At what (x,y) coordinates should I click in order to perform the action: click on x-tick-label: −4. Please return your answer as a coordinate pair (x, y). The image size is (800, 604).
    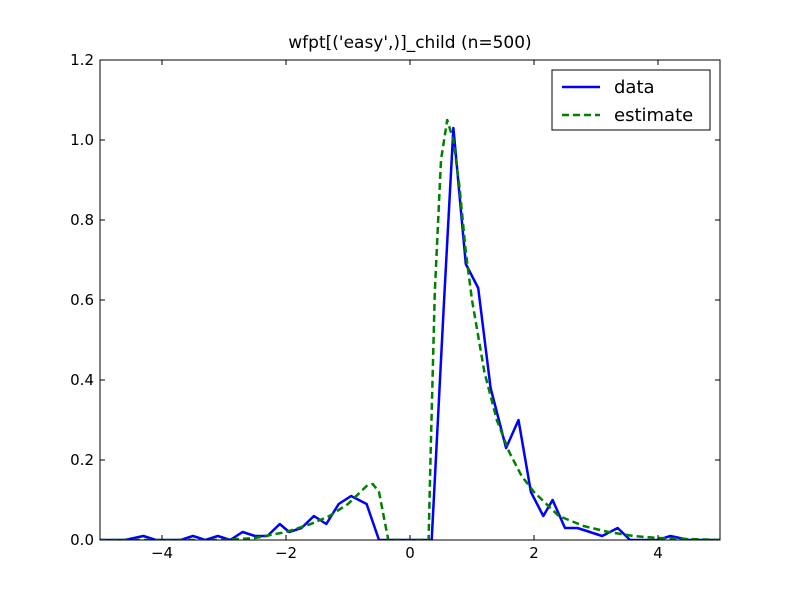
    Looking at the image, I should click on (162, 553).